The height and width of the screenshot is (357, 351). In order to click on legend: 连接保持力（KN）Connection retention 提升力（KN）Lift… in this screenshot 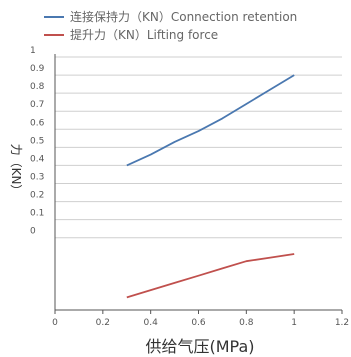, I will do `click(170, 25)`.